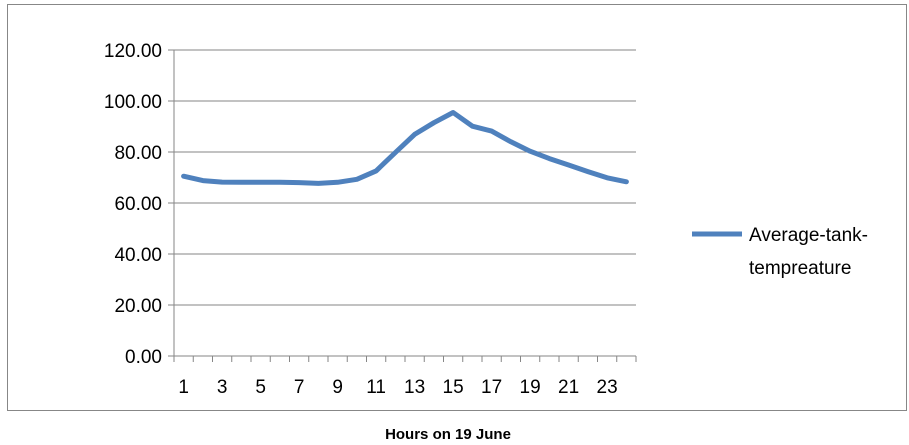 Image resolution: width=909 pixels, height=445 pixels. What do you see at coordinates (138, 204) in the screenshot?
I see `y-tick-label: 60.00` at bounding box center [138, 204].